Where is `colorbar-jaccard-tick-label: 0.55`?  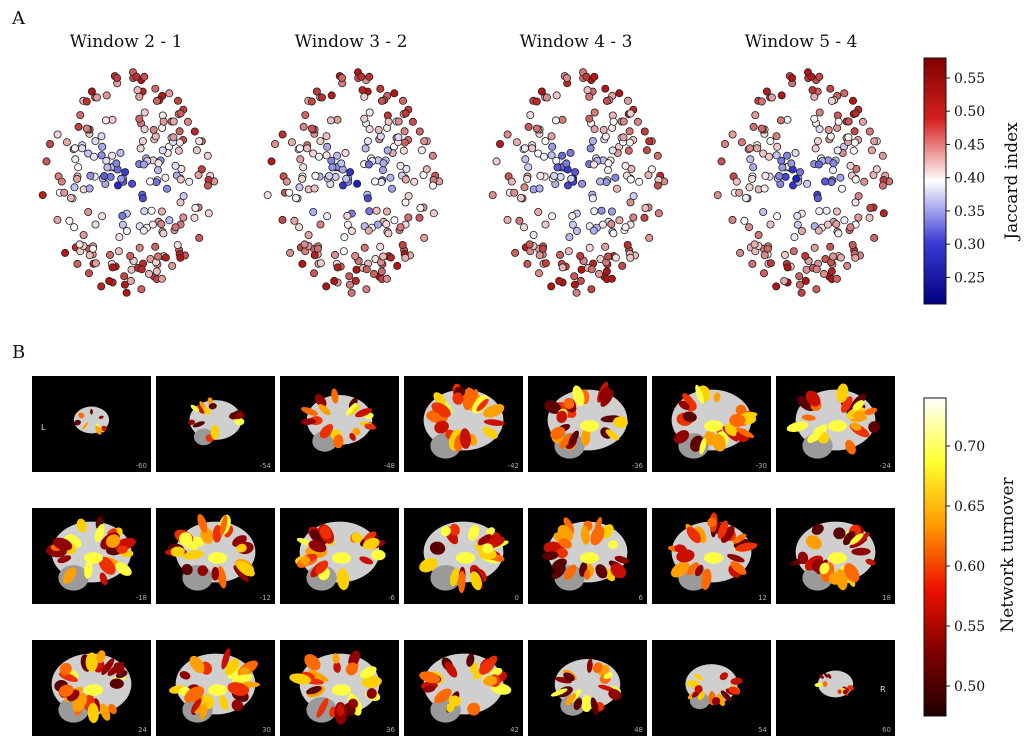
colorbar-jaccard-tick-label: 0.55 is located at coordinates (969, 79).